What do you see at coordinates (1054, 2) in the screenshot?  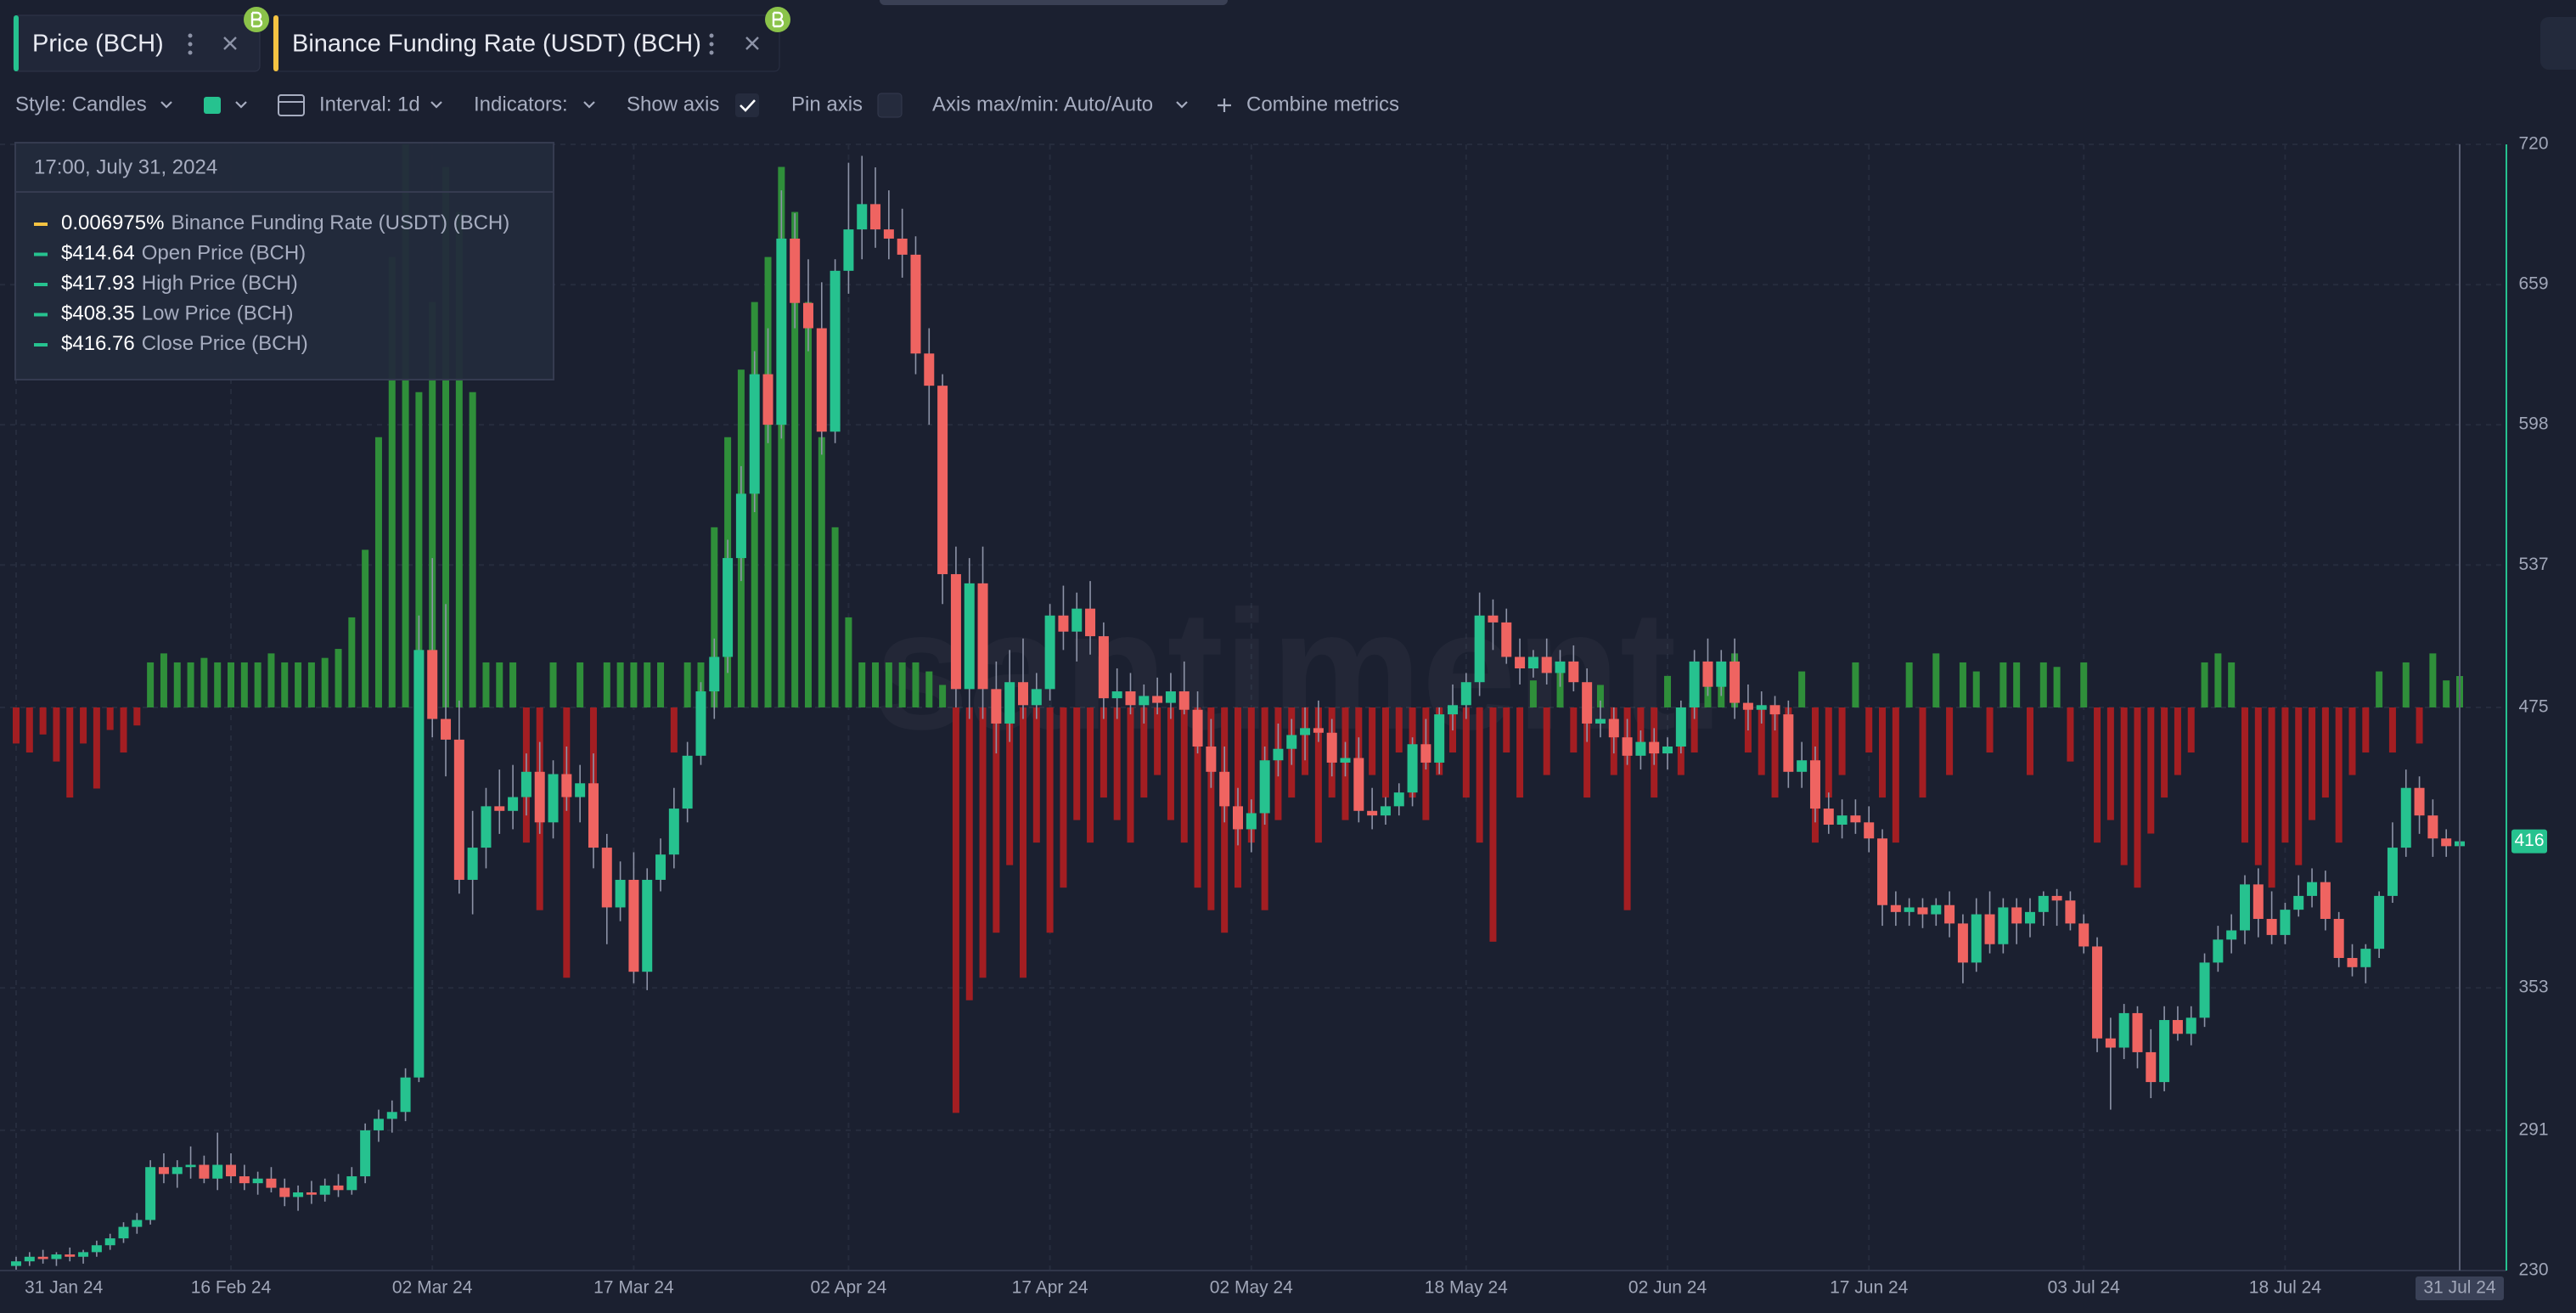 I see `top-handle` at bounding box center [1054, 2].